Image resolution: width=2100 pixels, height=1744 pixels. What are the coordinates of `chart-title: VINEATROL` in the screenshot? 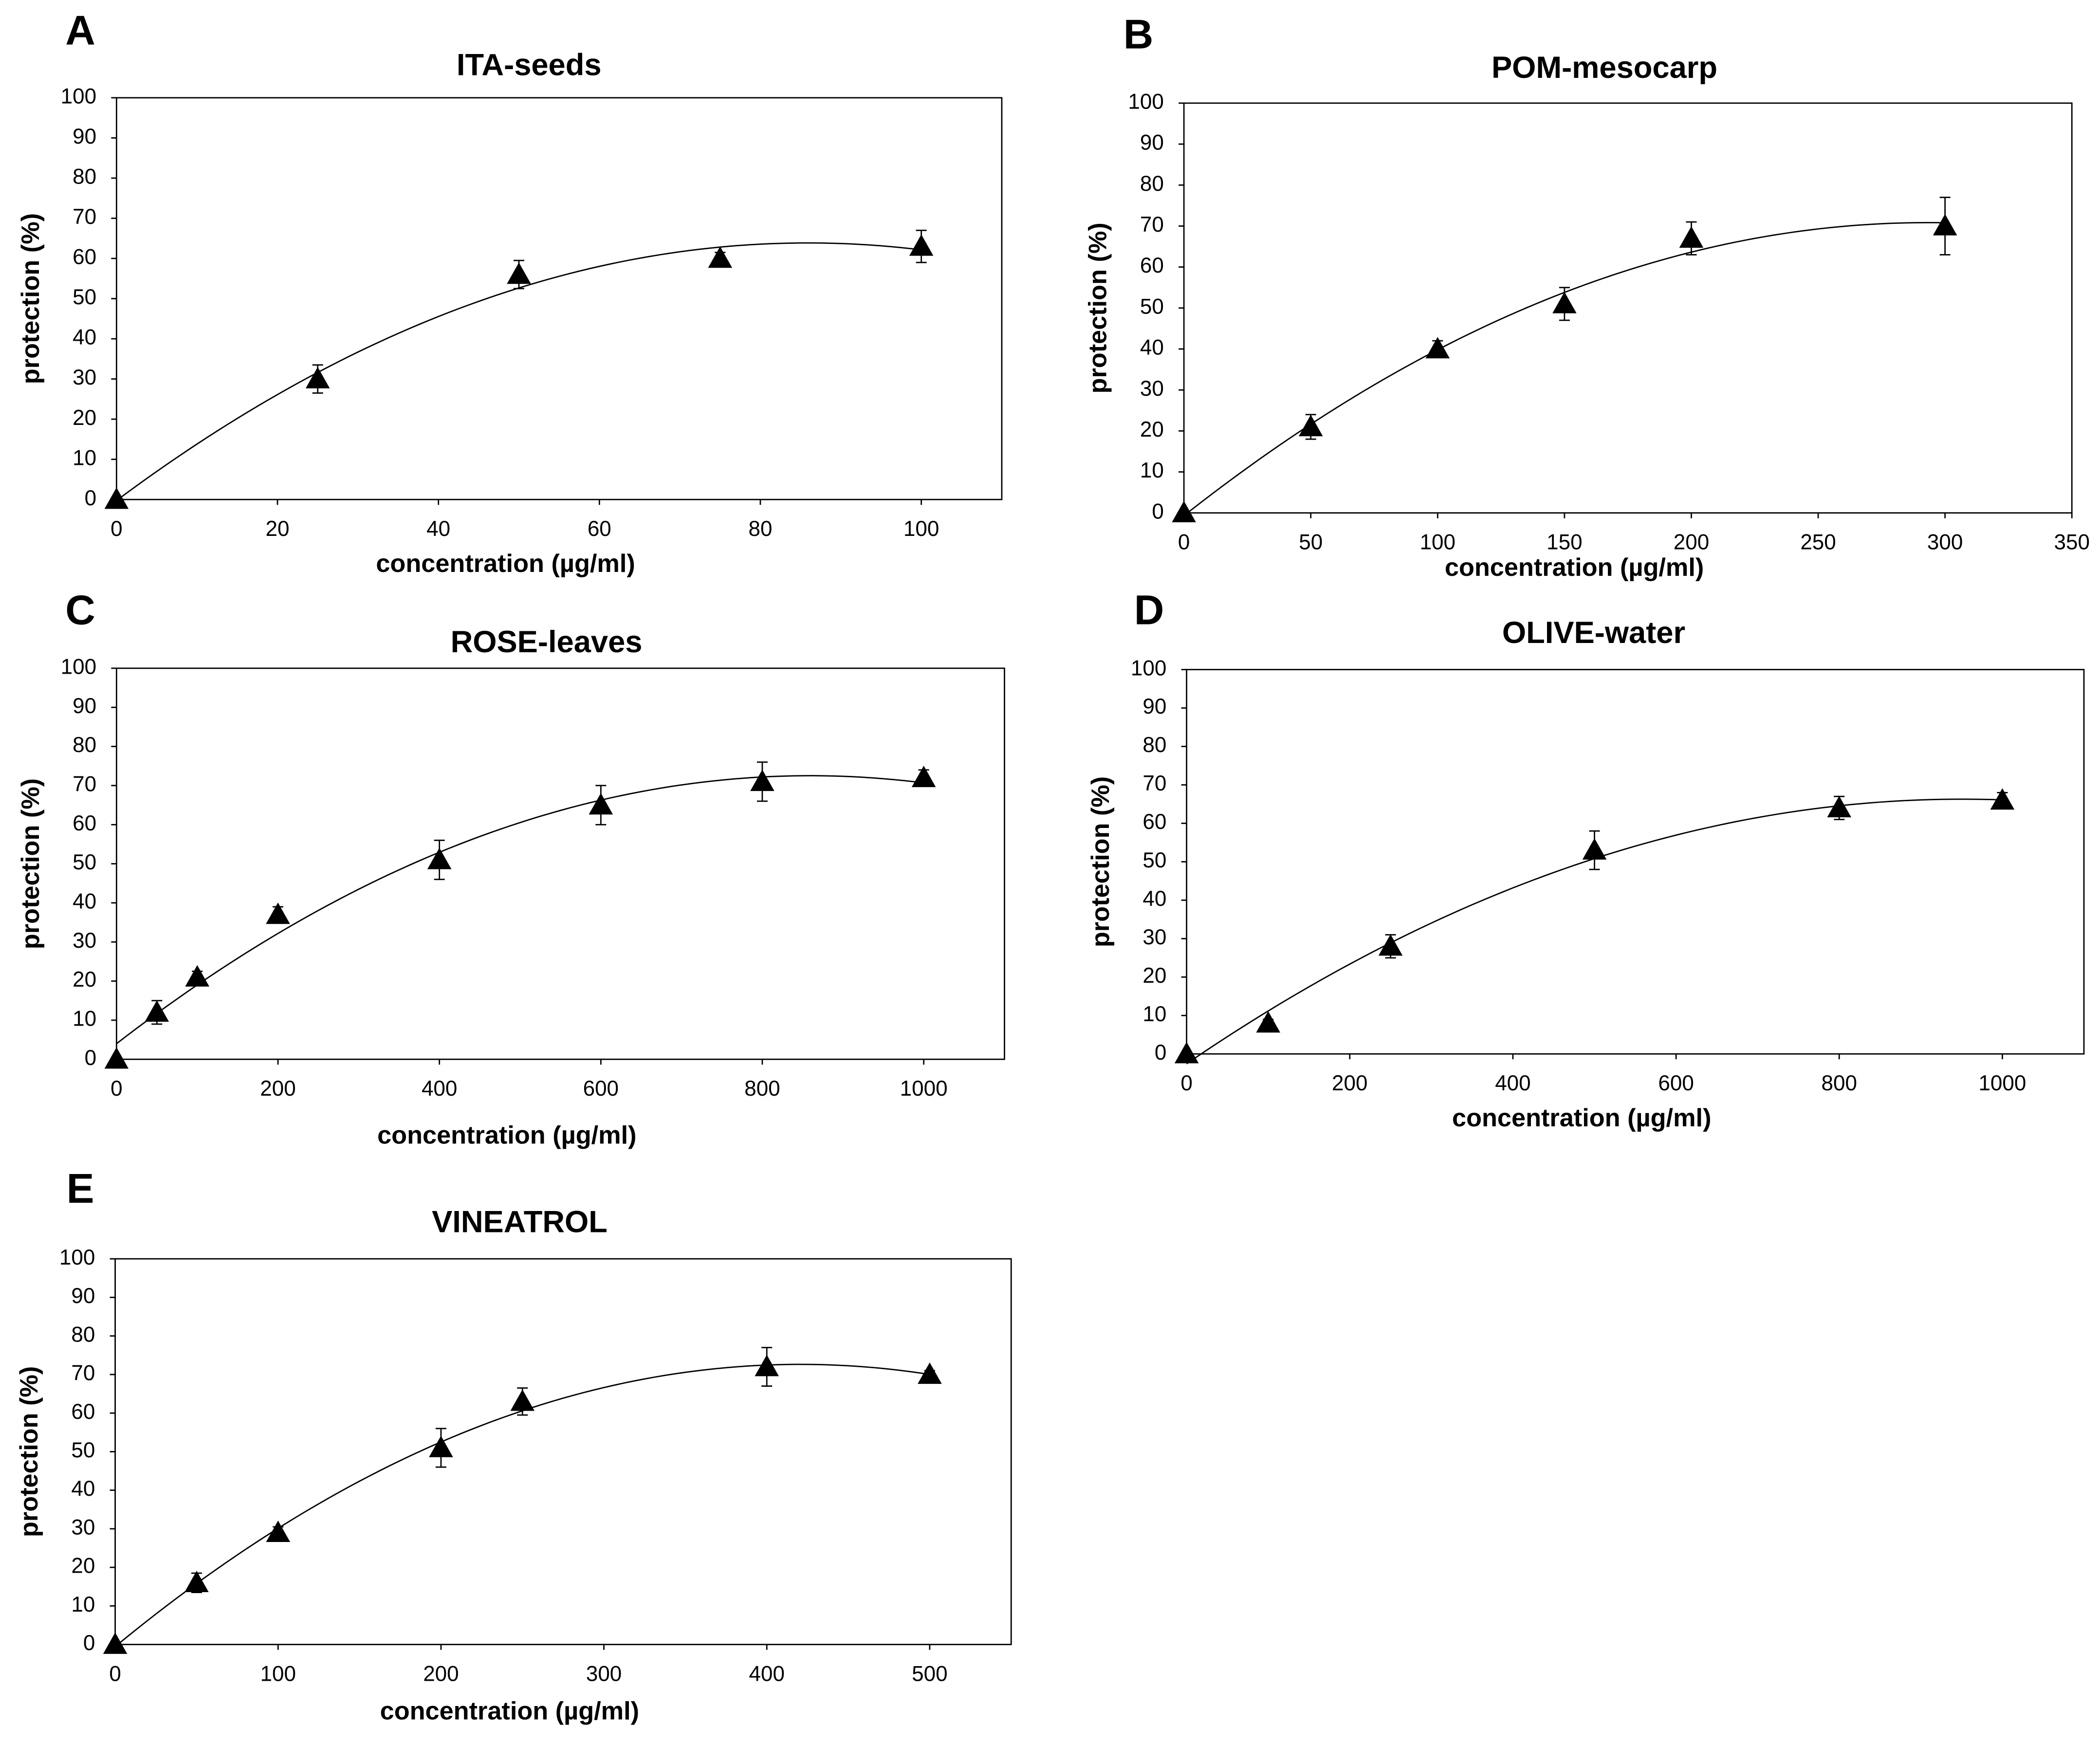 It's located at (520, 1222).